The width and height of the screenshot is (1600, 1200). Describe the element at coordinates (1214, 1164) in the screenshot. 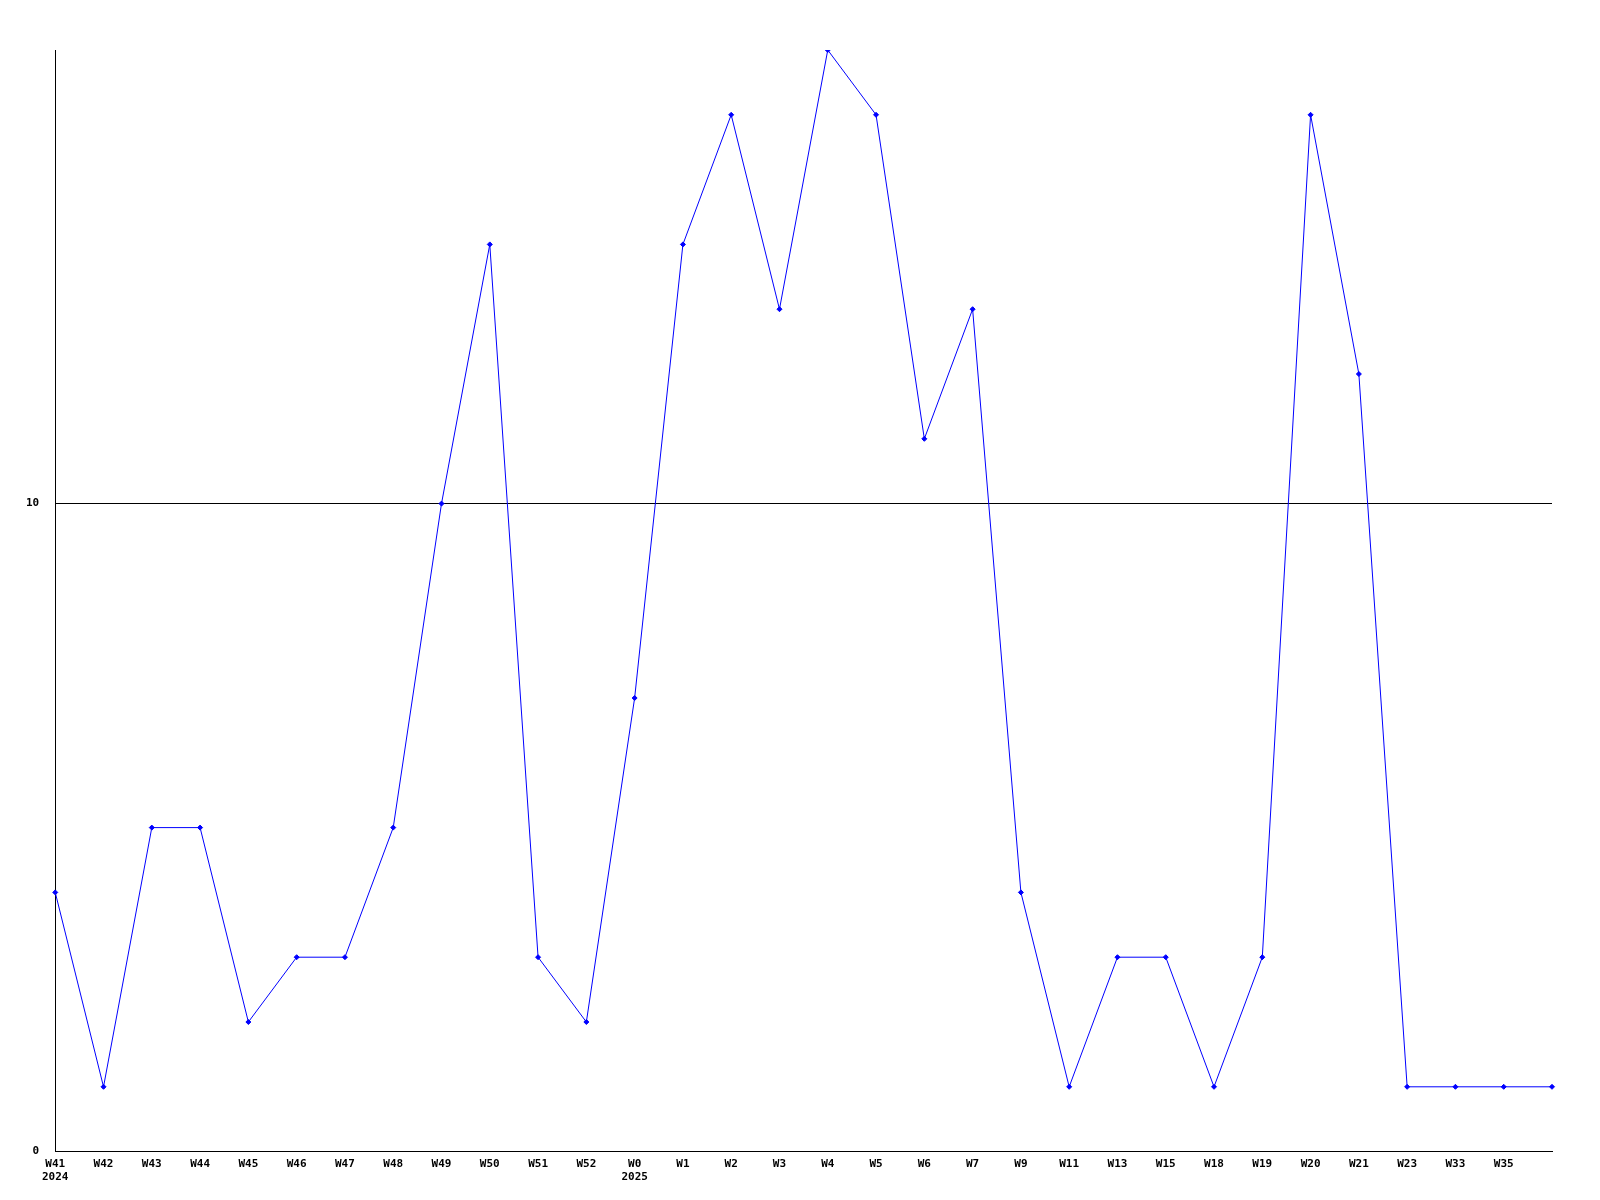

I see `x-tick-label: W18` at that location.